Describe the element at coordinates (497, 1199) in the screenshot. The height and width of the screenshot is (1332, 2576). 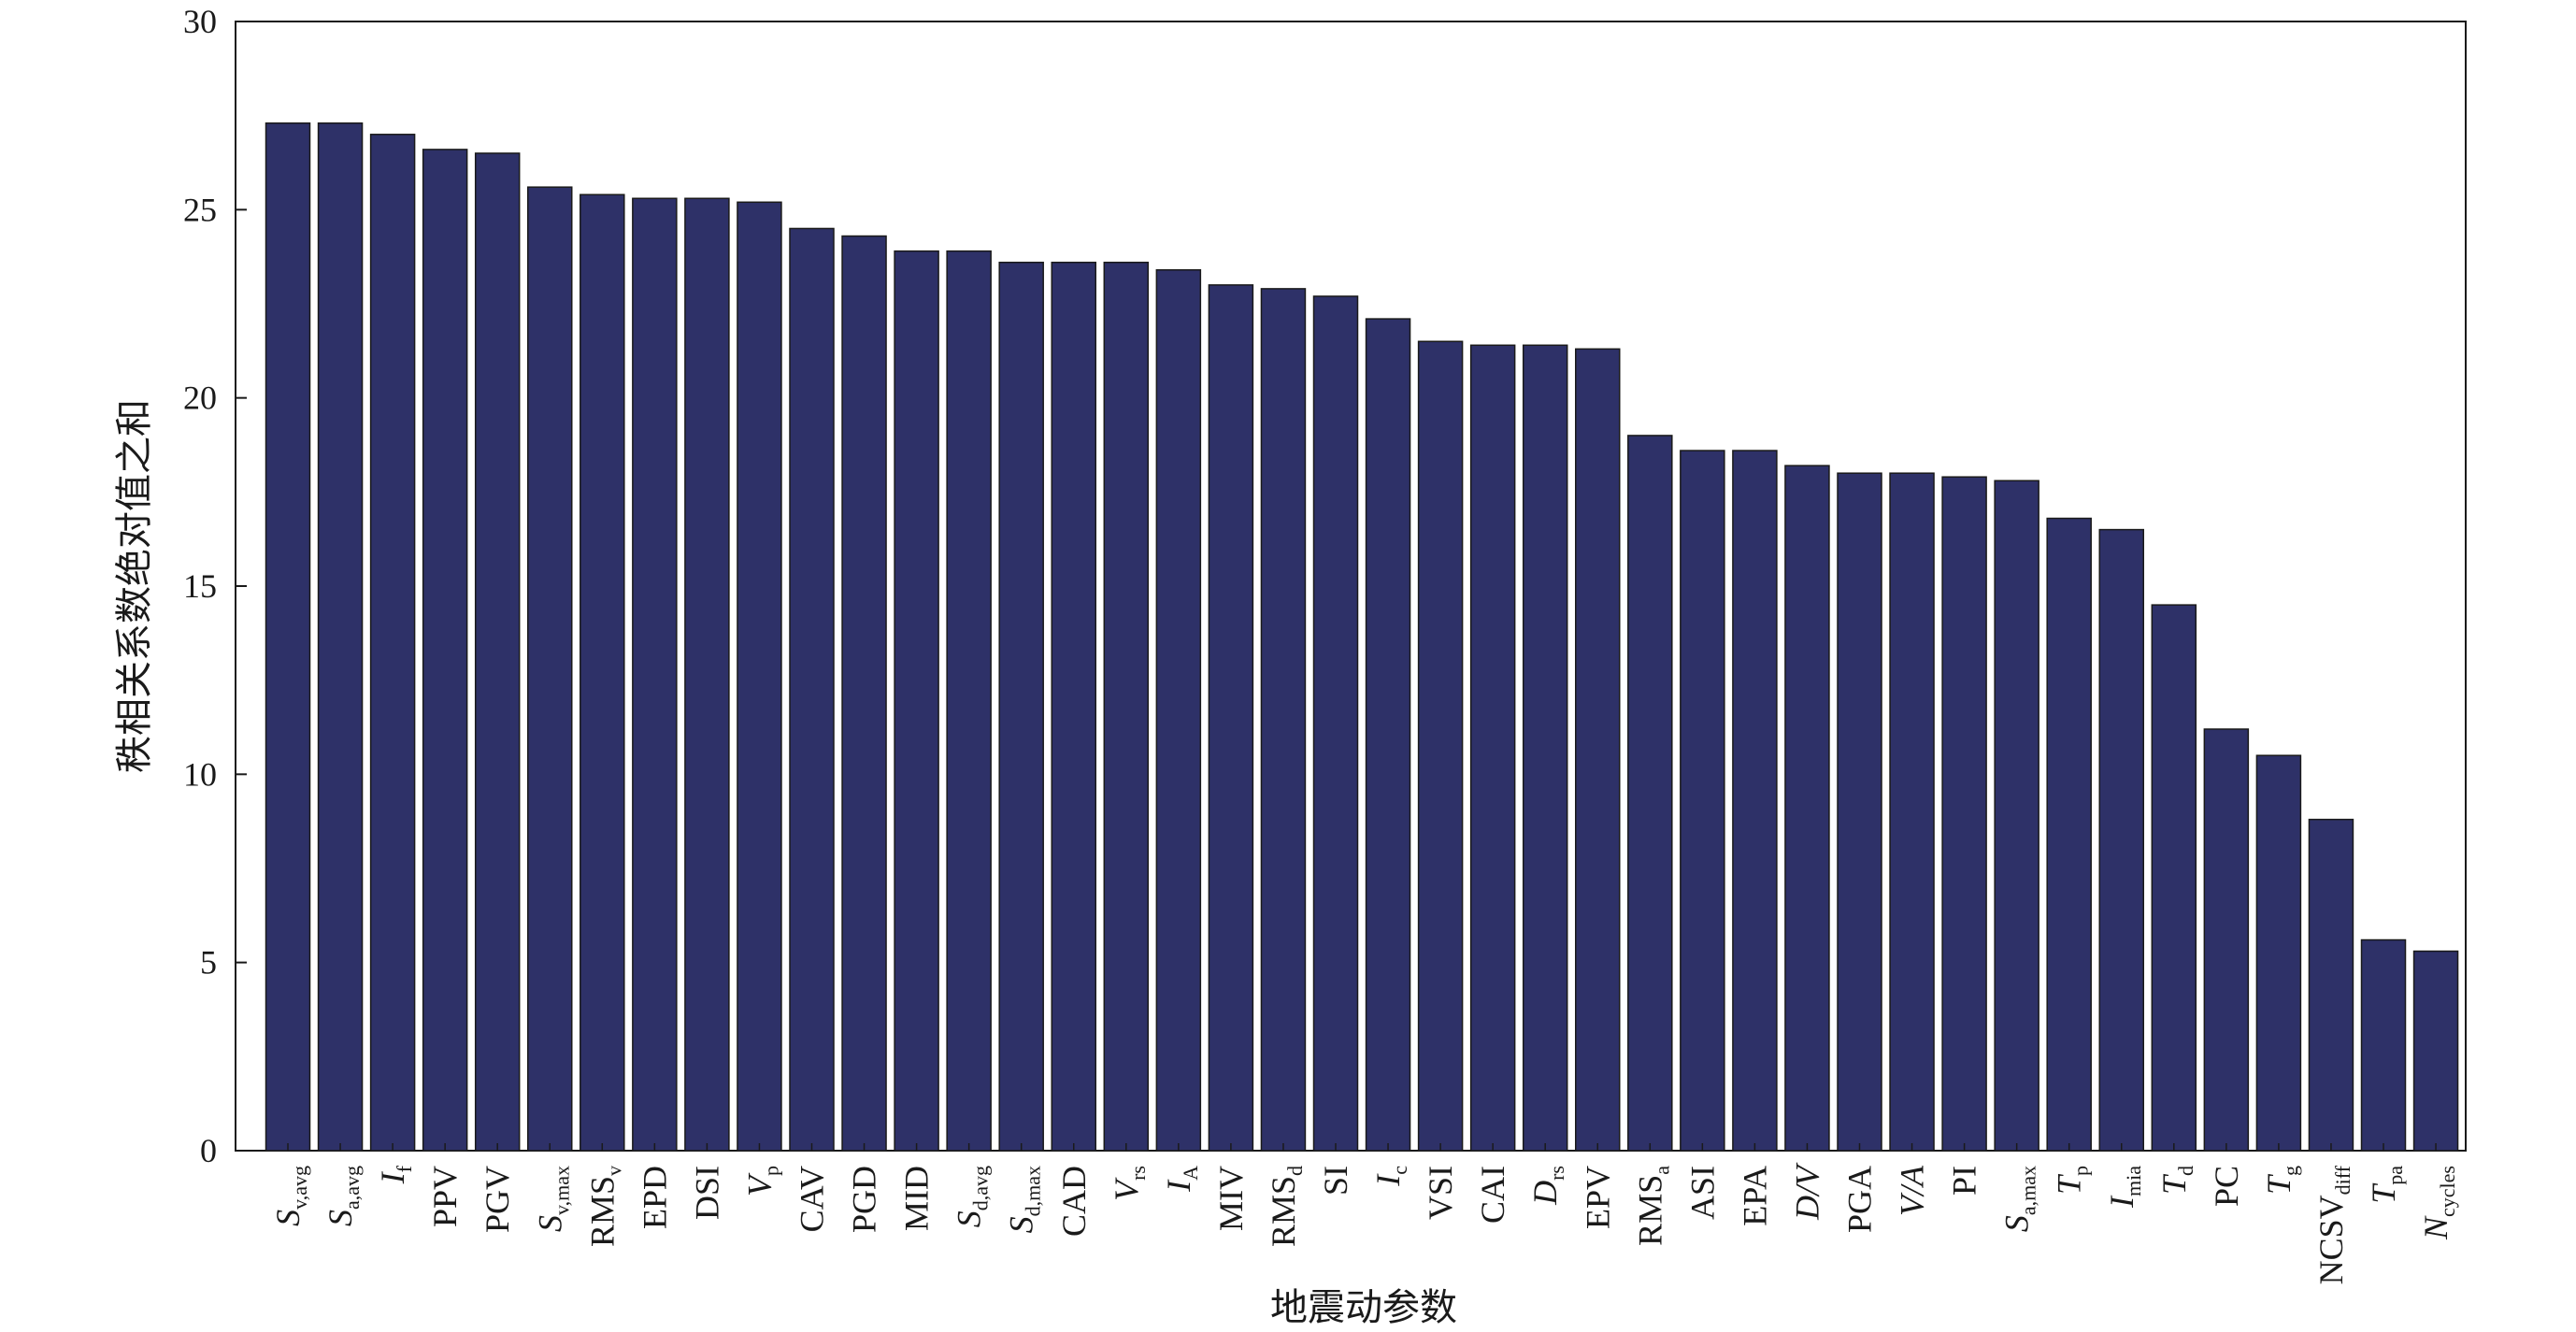
I see `x-category-label-base: PGV` at that location.